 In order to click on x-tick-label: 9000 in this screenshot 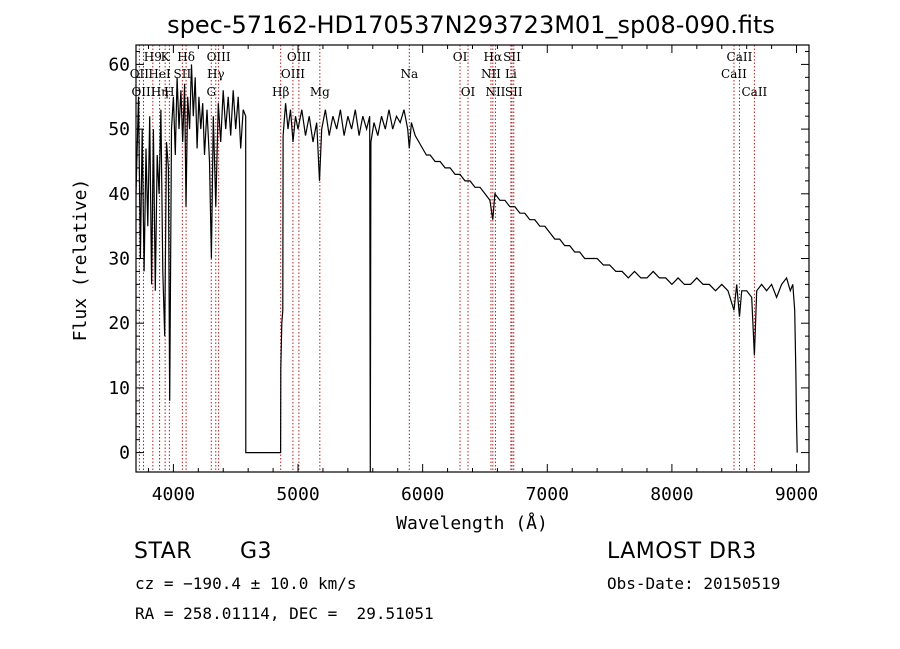, I will do `click(796, 494)`.